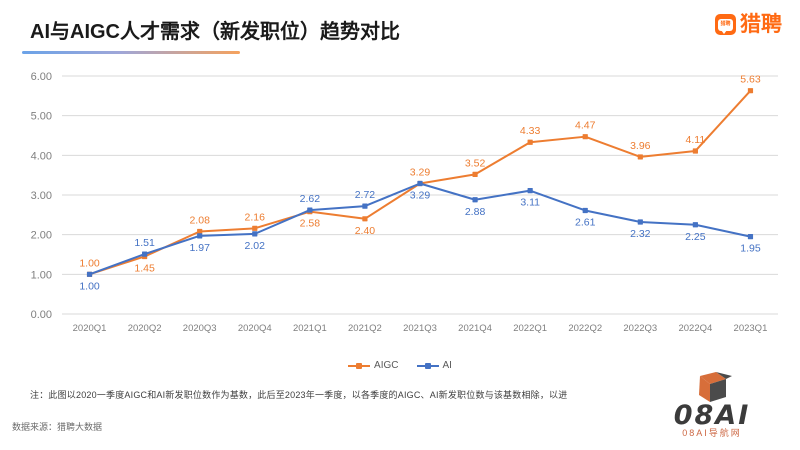  Describe the element at coordinates (640, 234) in the screenshot. I see `data-point-label: 2.32` at that location.